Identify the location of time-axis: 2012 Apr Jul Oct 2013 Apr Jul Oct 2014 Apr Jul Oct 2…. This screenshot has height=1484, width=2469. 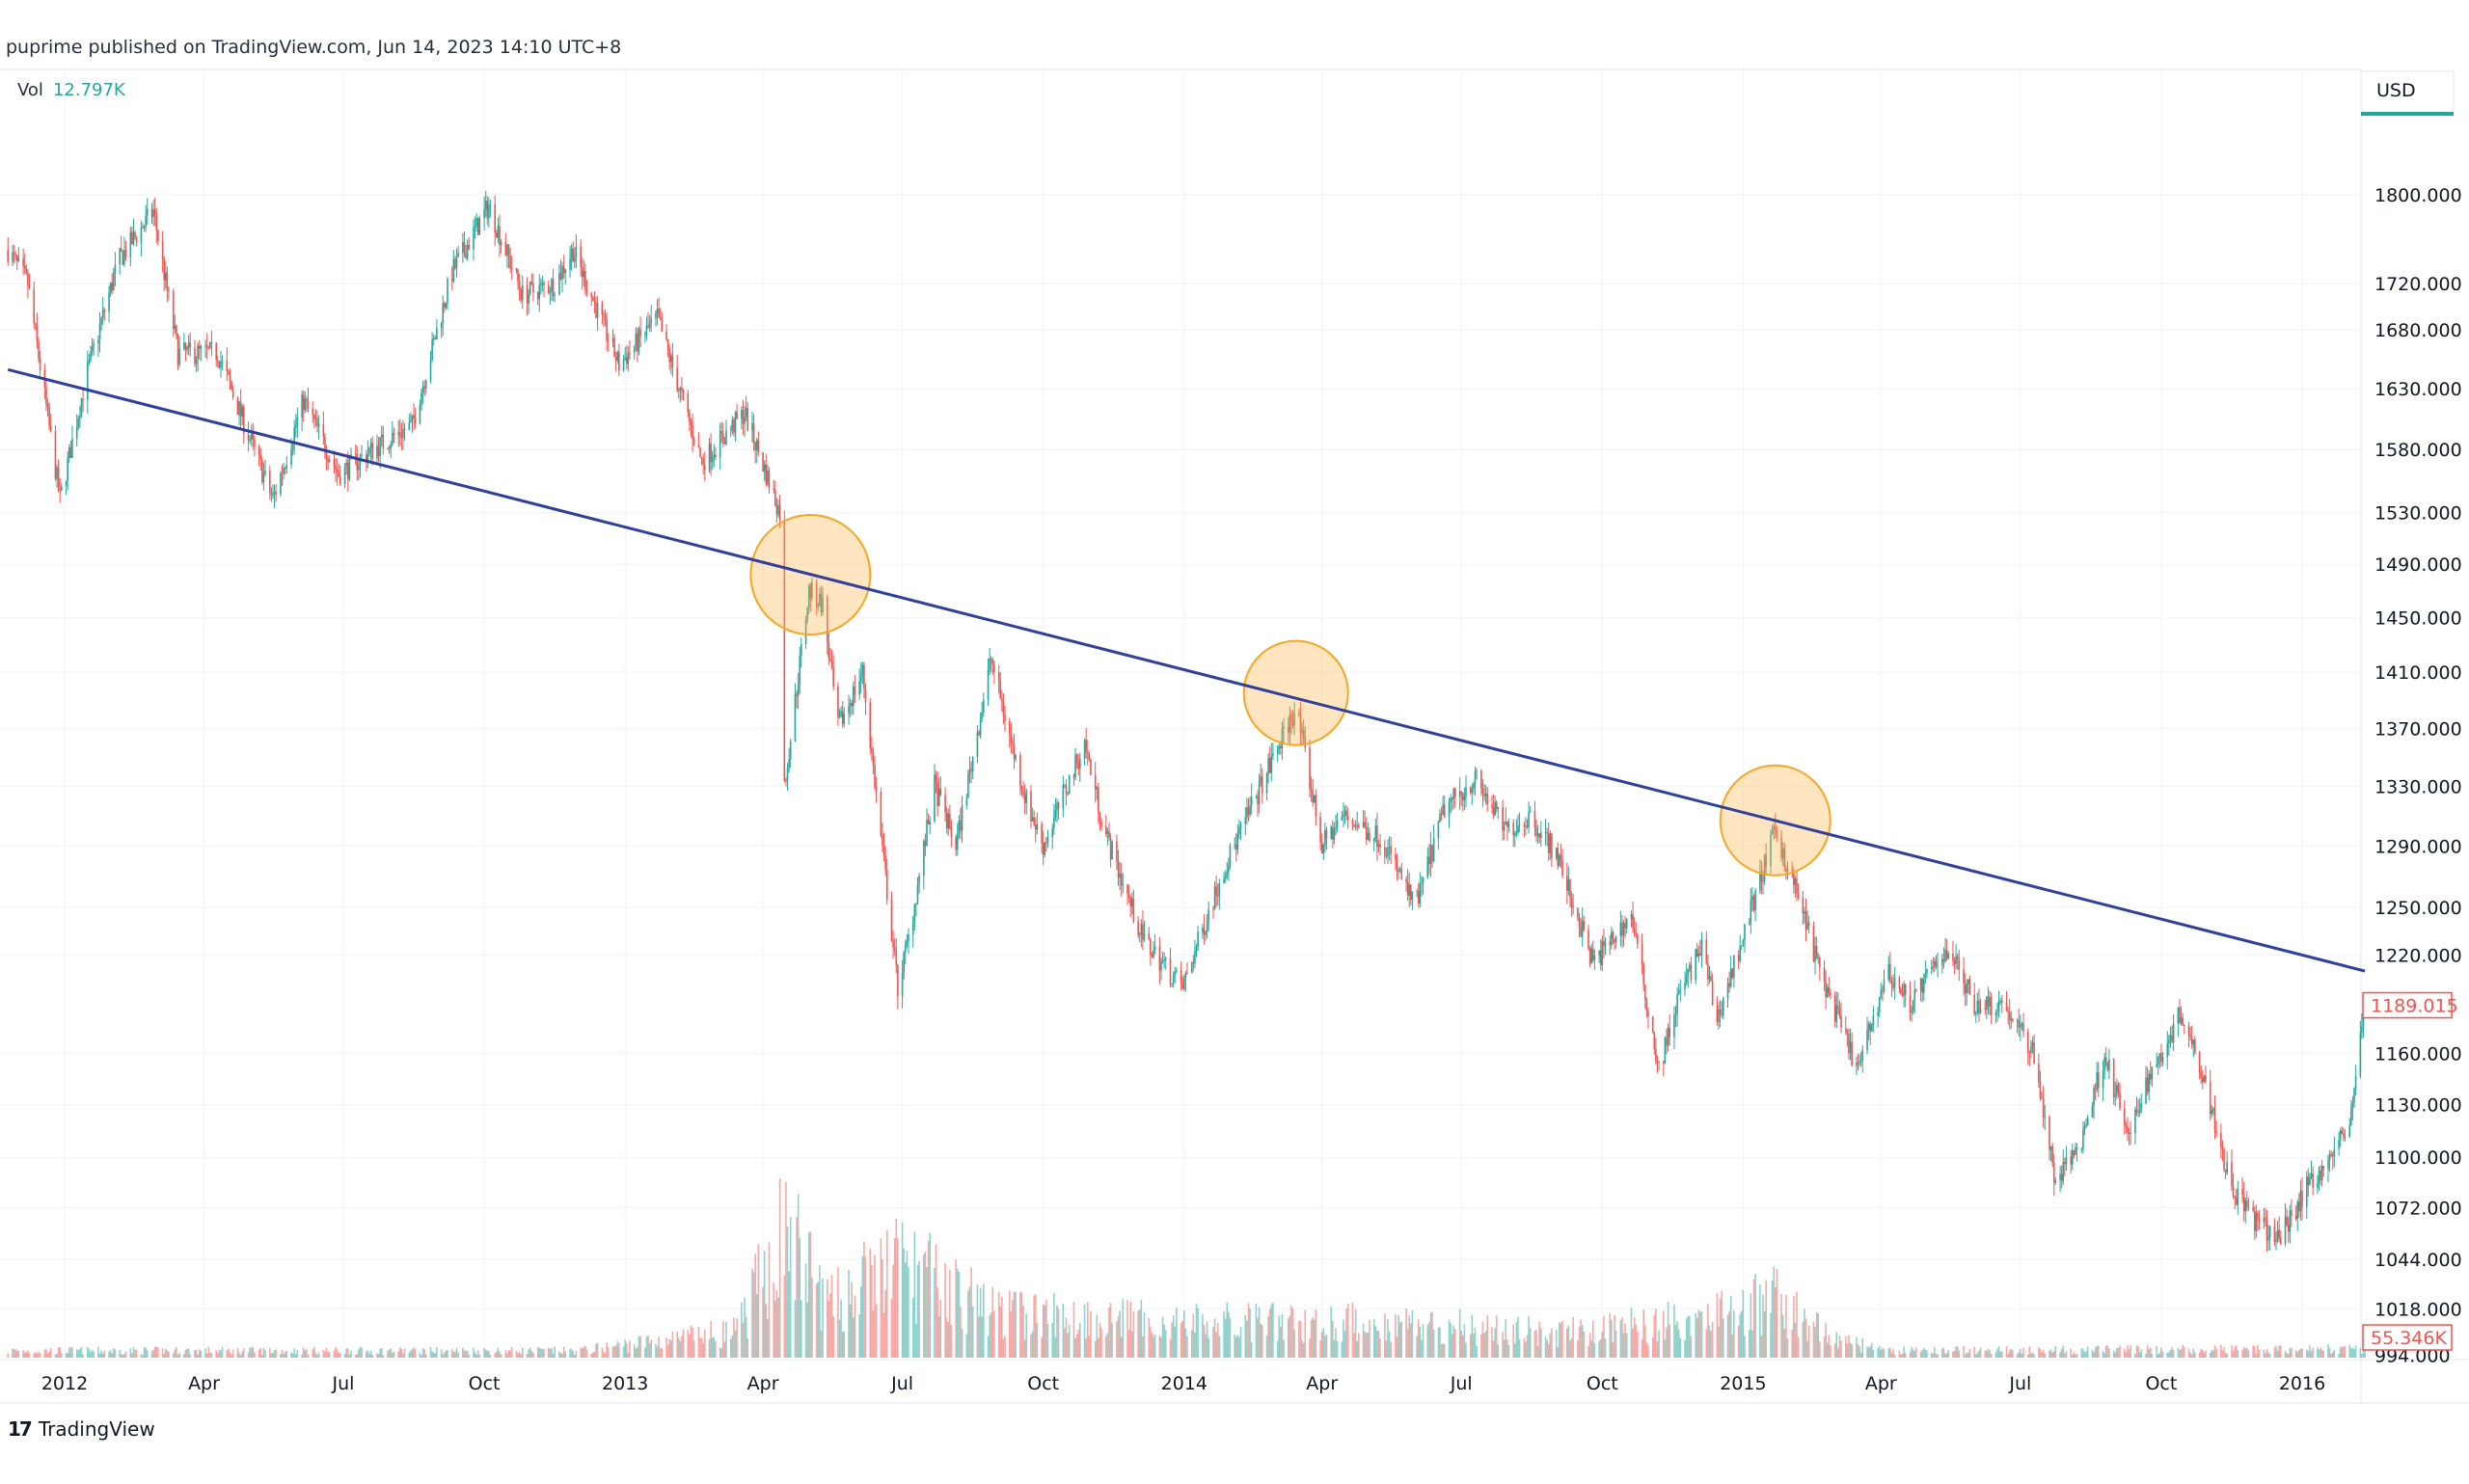
(1183, 1383).